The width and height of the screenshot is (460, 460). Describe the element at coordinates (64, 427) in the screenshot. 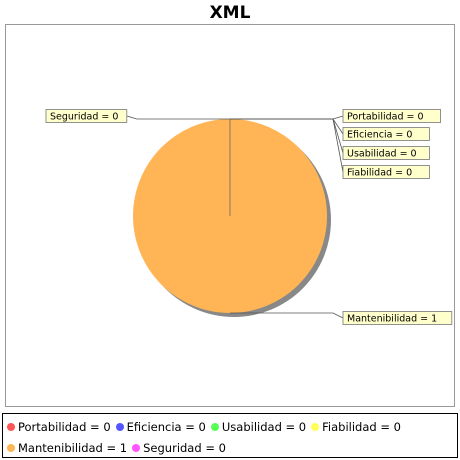

I see `legend-label: Portabilidad = 0` at that location.